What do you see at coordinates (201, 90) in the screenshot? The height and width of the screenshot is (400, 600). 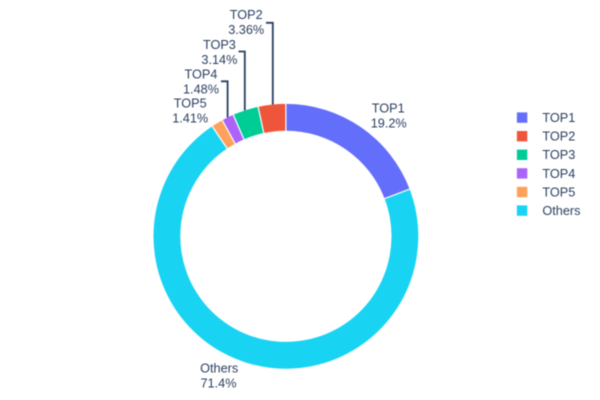 I see `svg-text: 1.48%` at bounding box center [201, 90].